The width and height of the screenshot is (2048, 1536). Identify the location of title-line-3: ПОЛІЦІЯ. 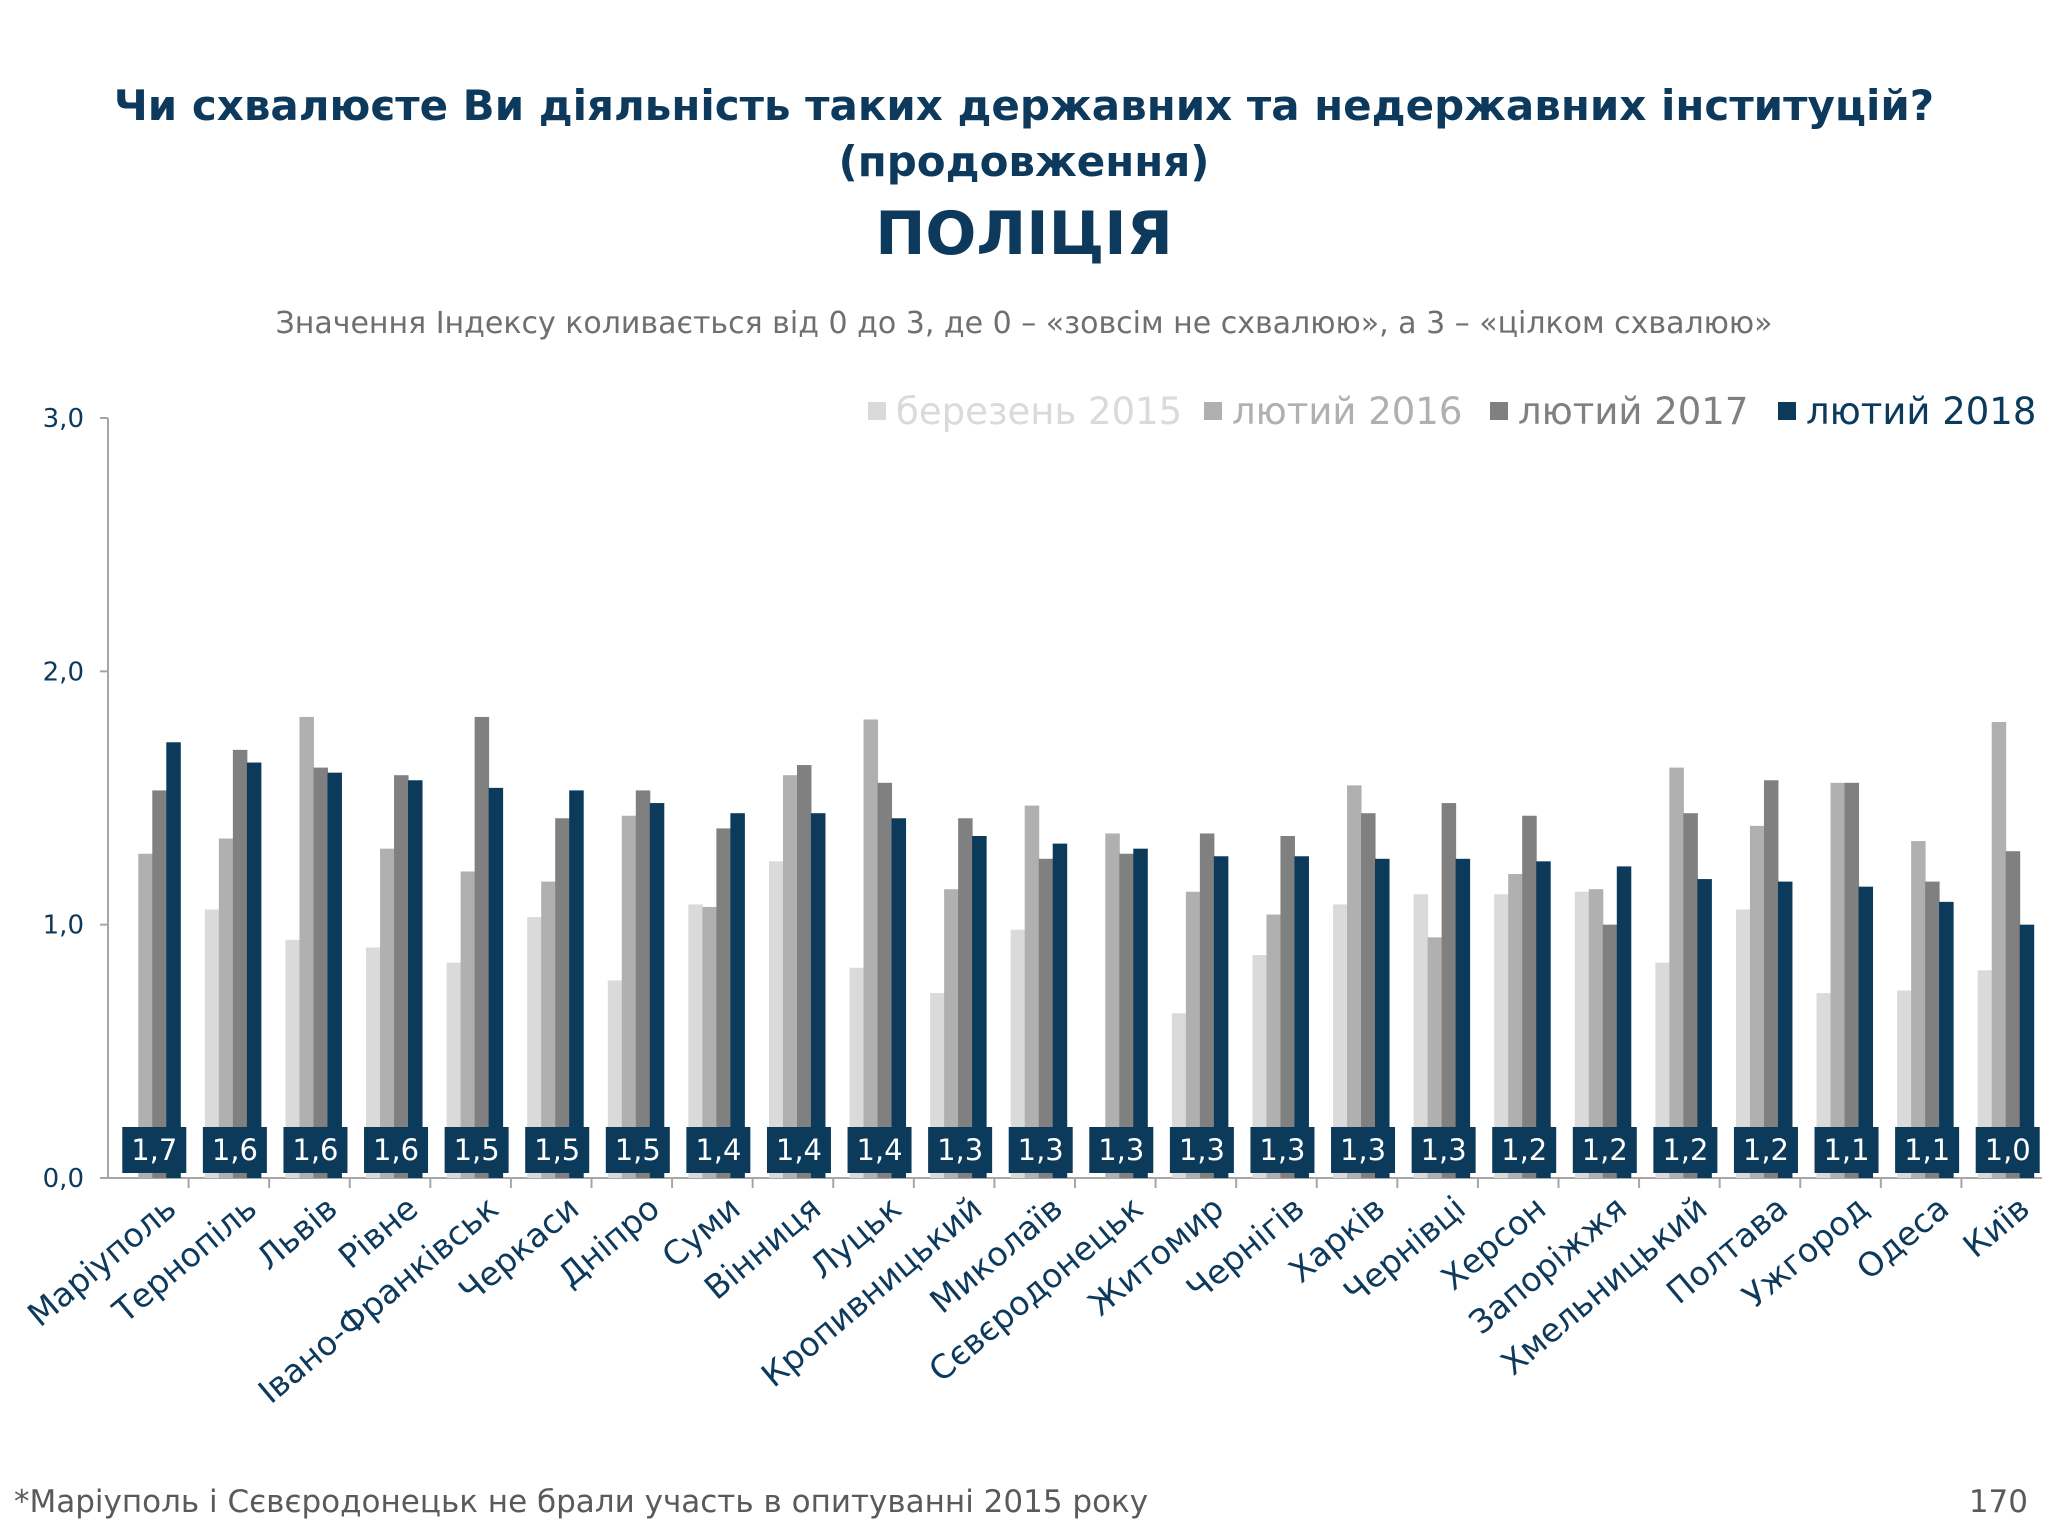
(1024, 234).